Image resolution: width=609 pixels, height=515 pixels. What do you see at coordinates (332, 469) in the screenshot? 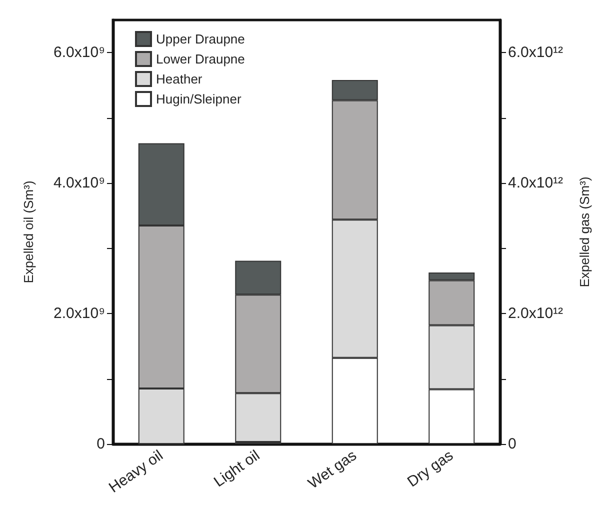
I see `x-tick-label: Wet gas` at bounding box center [332, 469].